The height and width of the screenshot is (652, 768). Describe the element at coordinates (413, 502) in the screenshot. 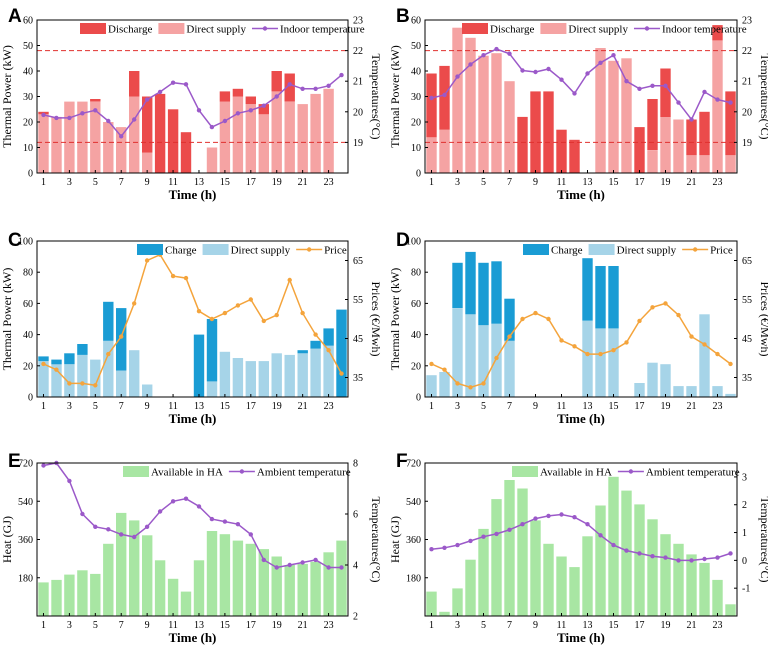

I see `y-tick-label: 540` at that location.